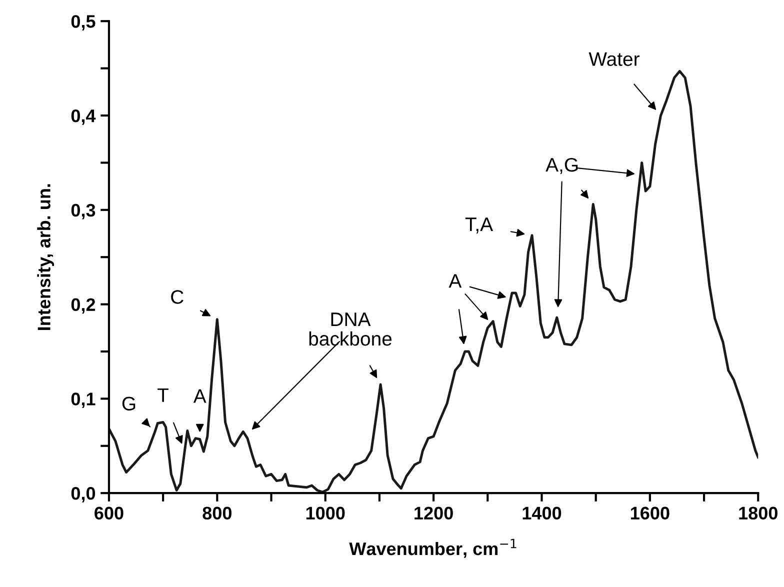 The image size is (784, 587). Describe the element at coordinates (83, 494) in the screenshot. I see `y-tick-label: 0,0` at that location.